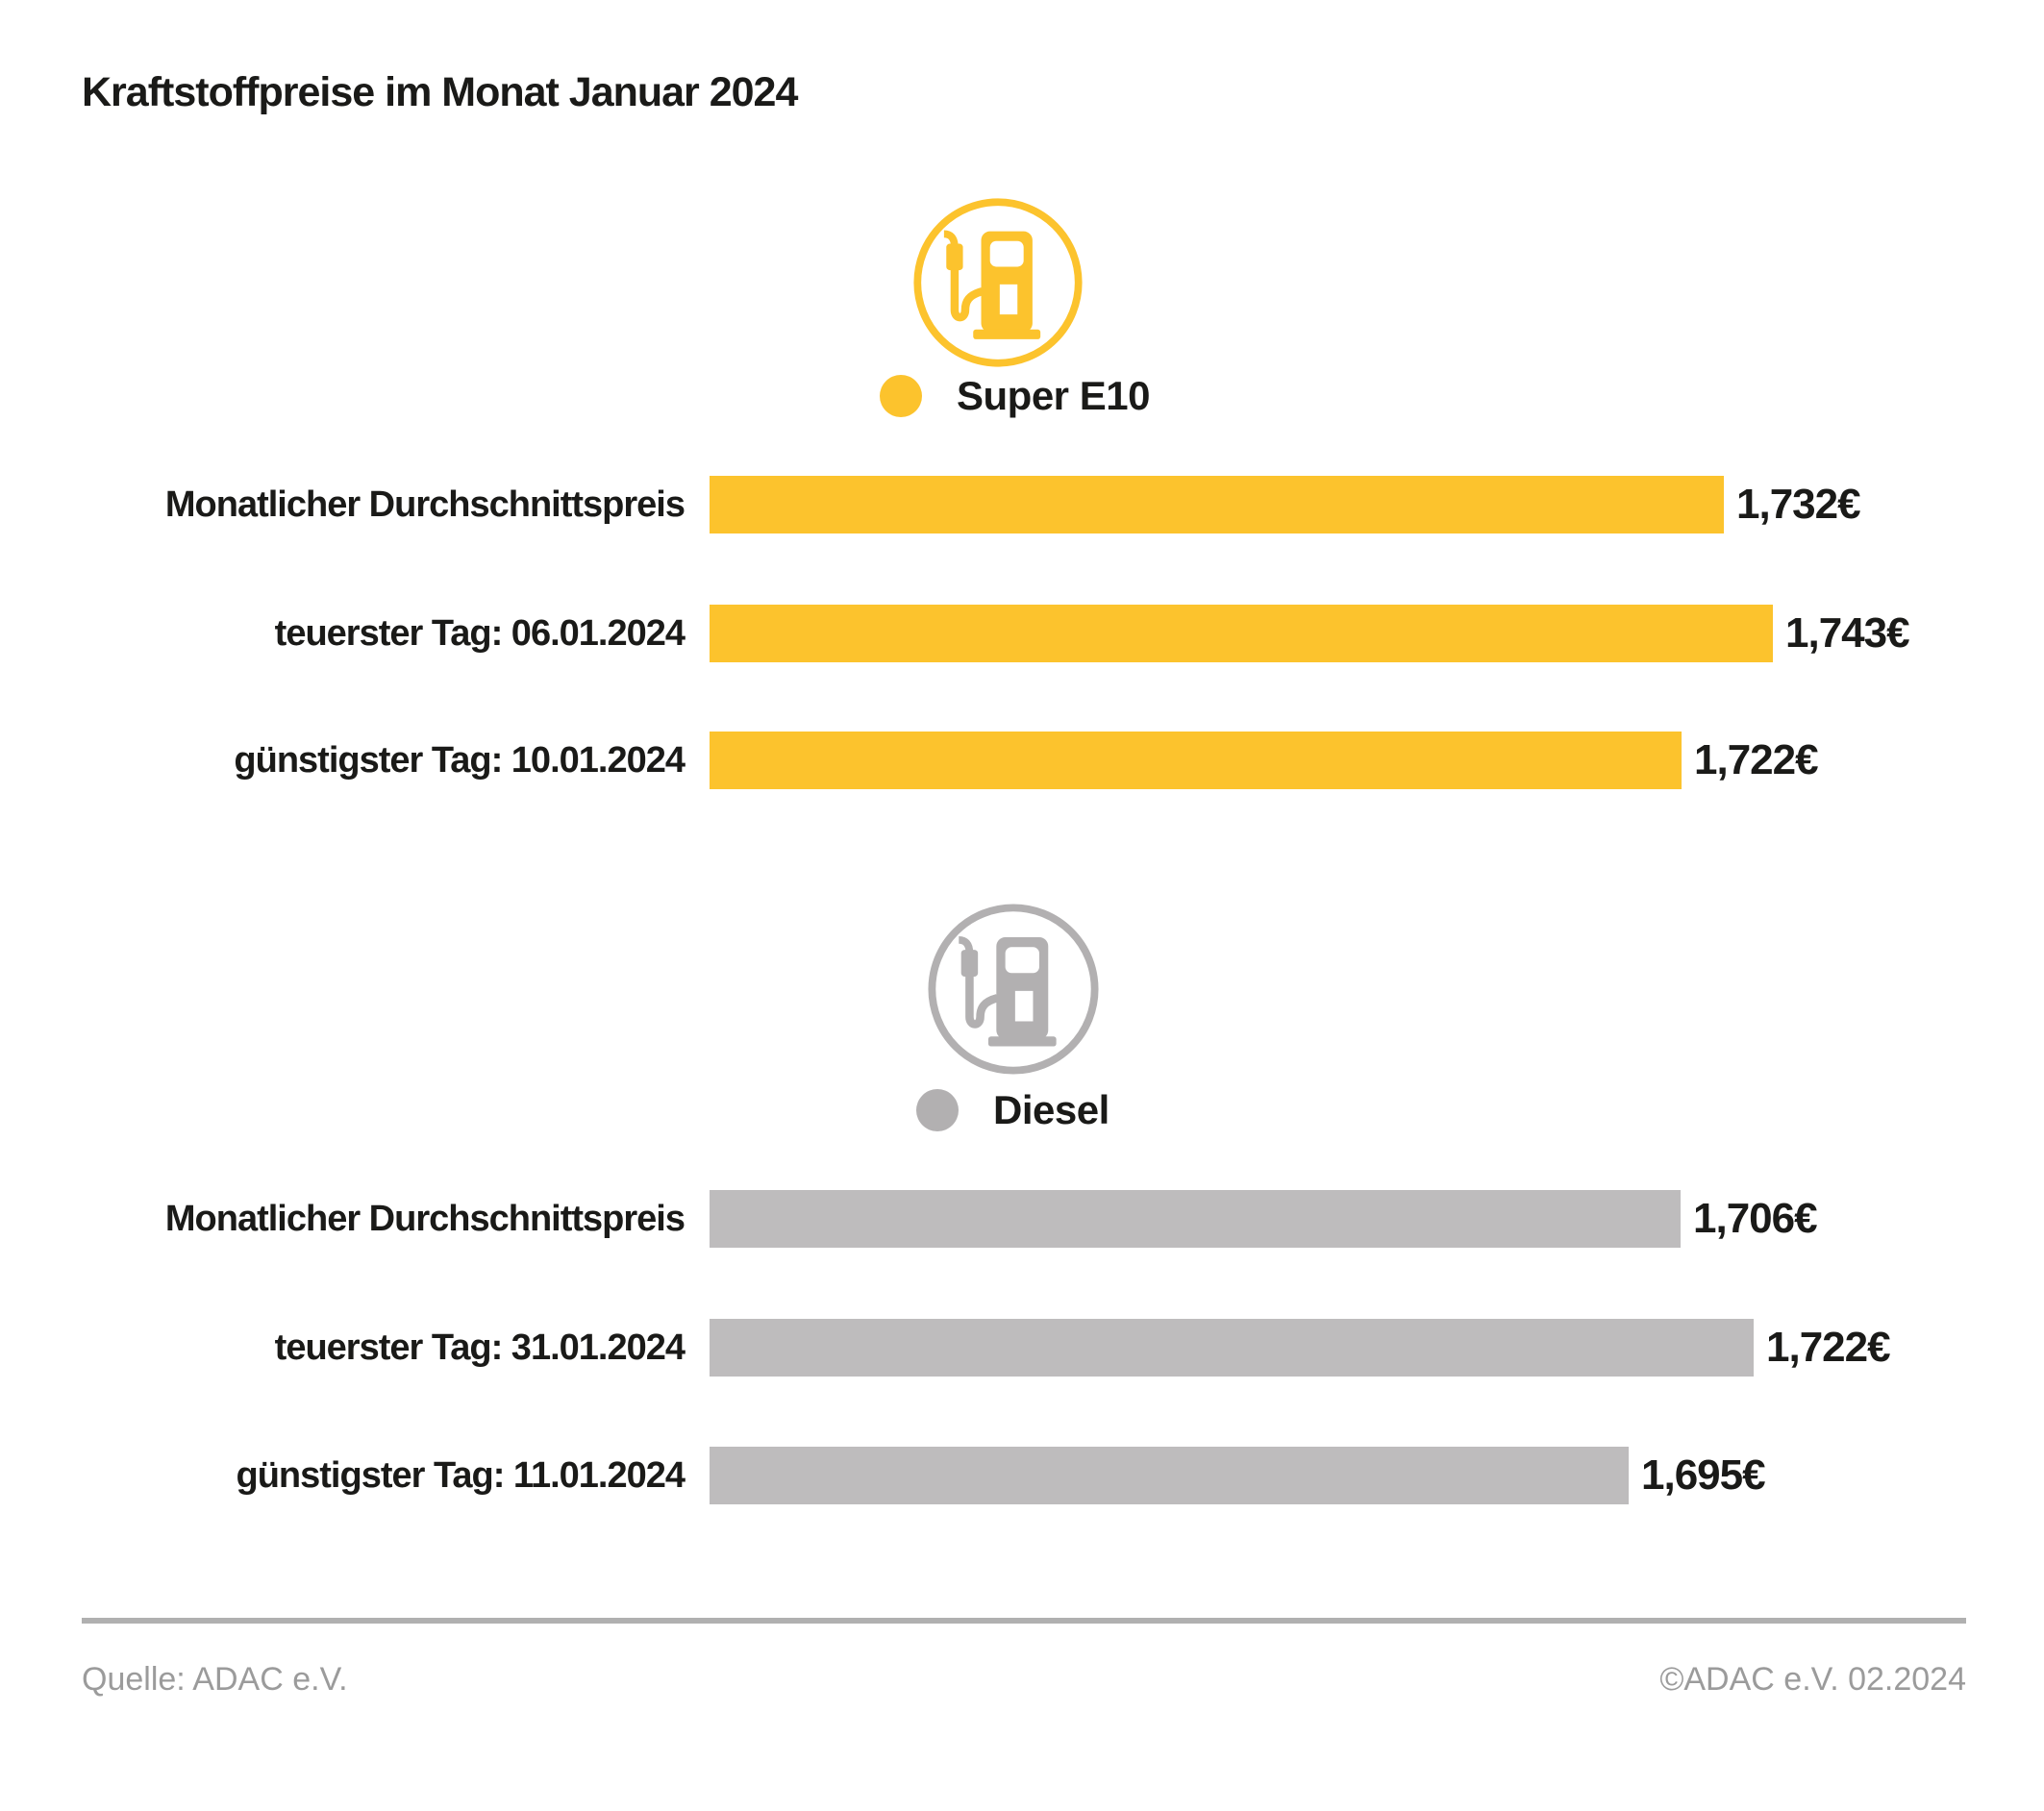 This screenshot has height=1811, width=2044. I want to click on legend-super-e10: Super E10, so click(1015, 396).